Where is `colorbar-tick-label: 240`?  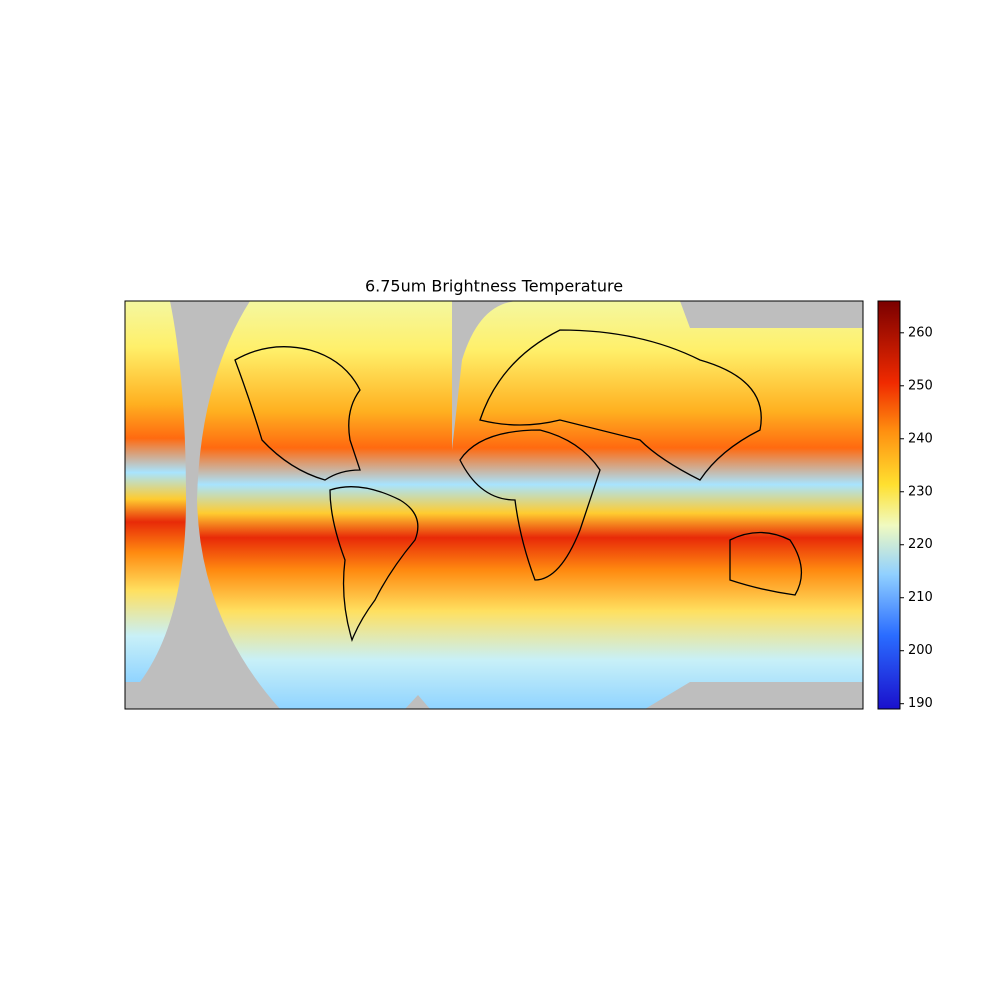 colorbar-tick-label: 240 is located at coordinates (920, 438).